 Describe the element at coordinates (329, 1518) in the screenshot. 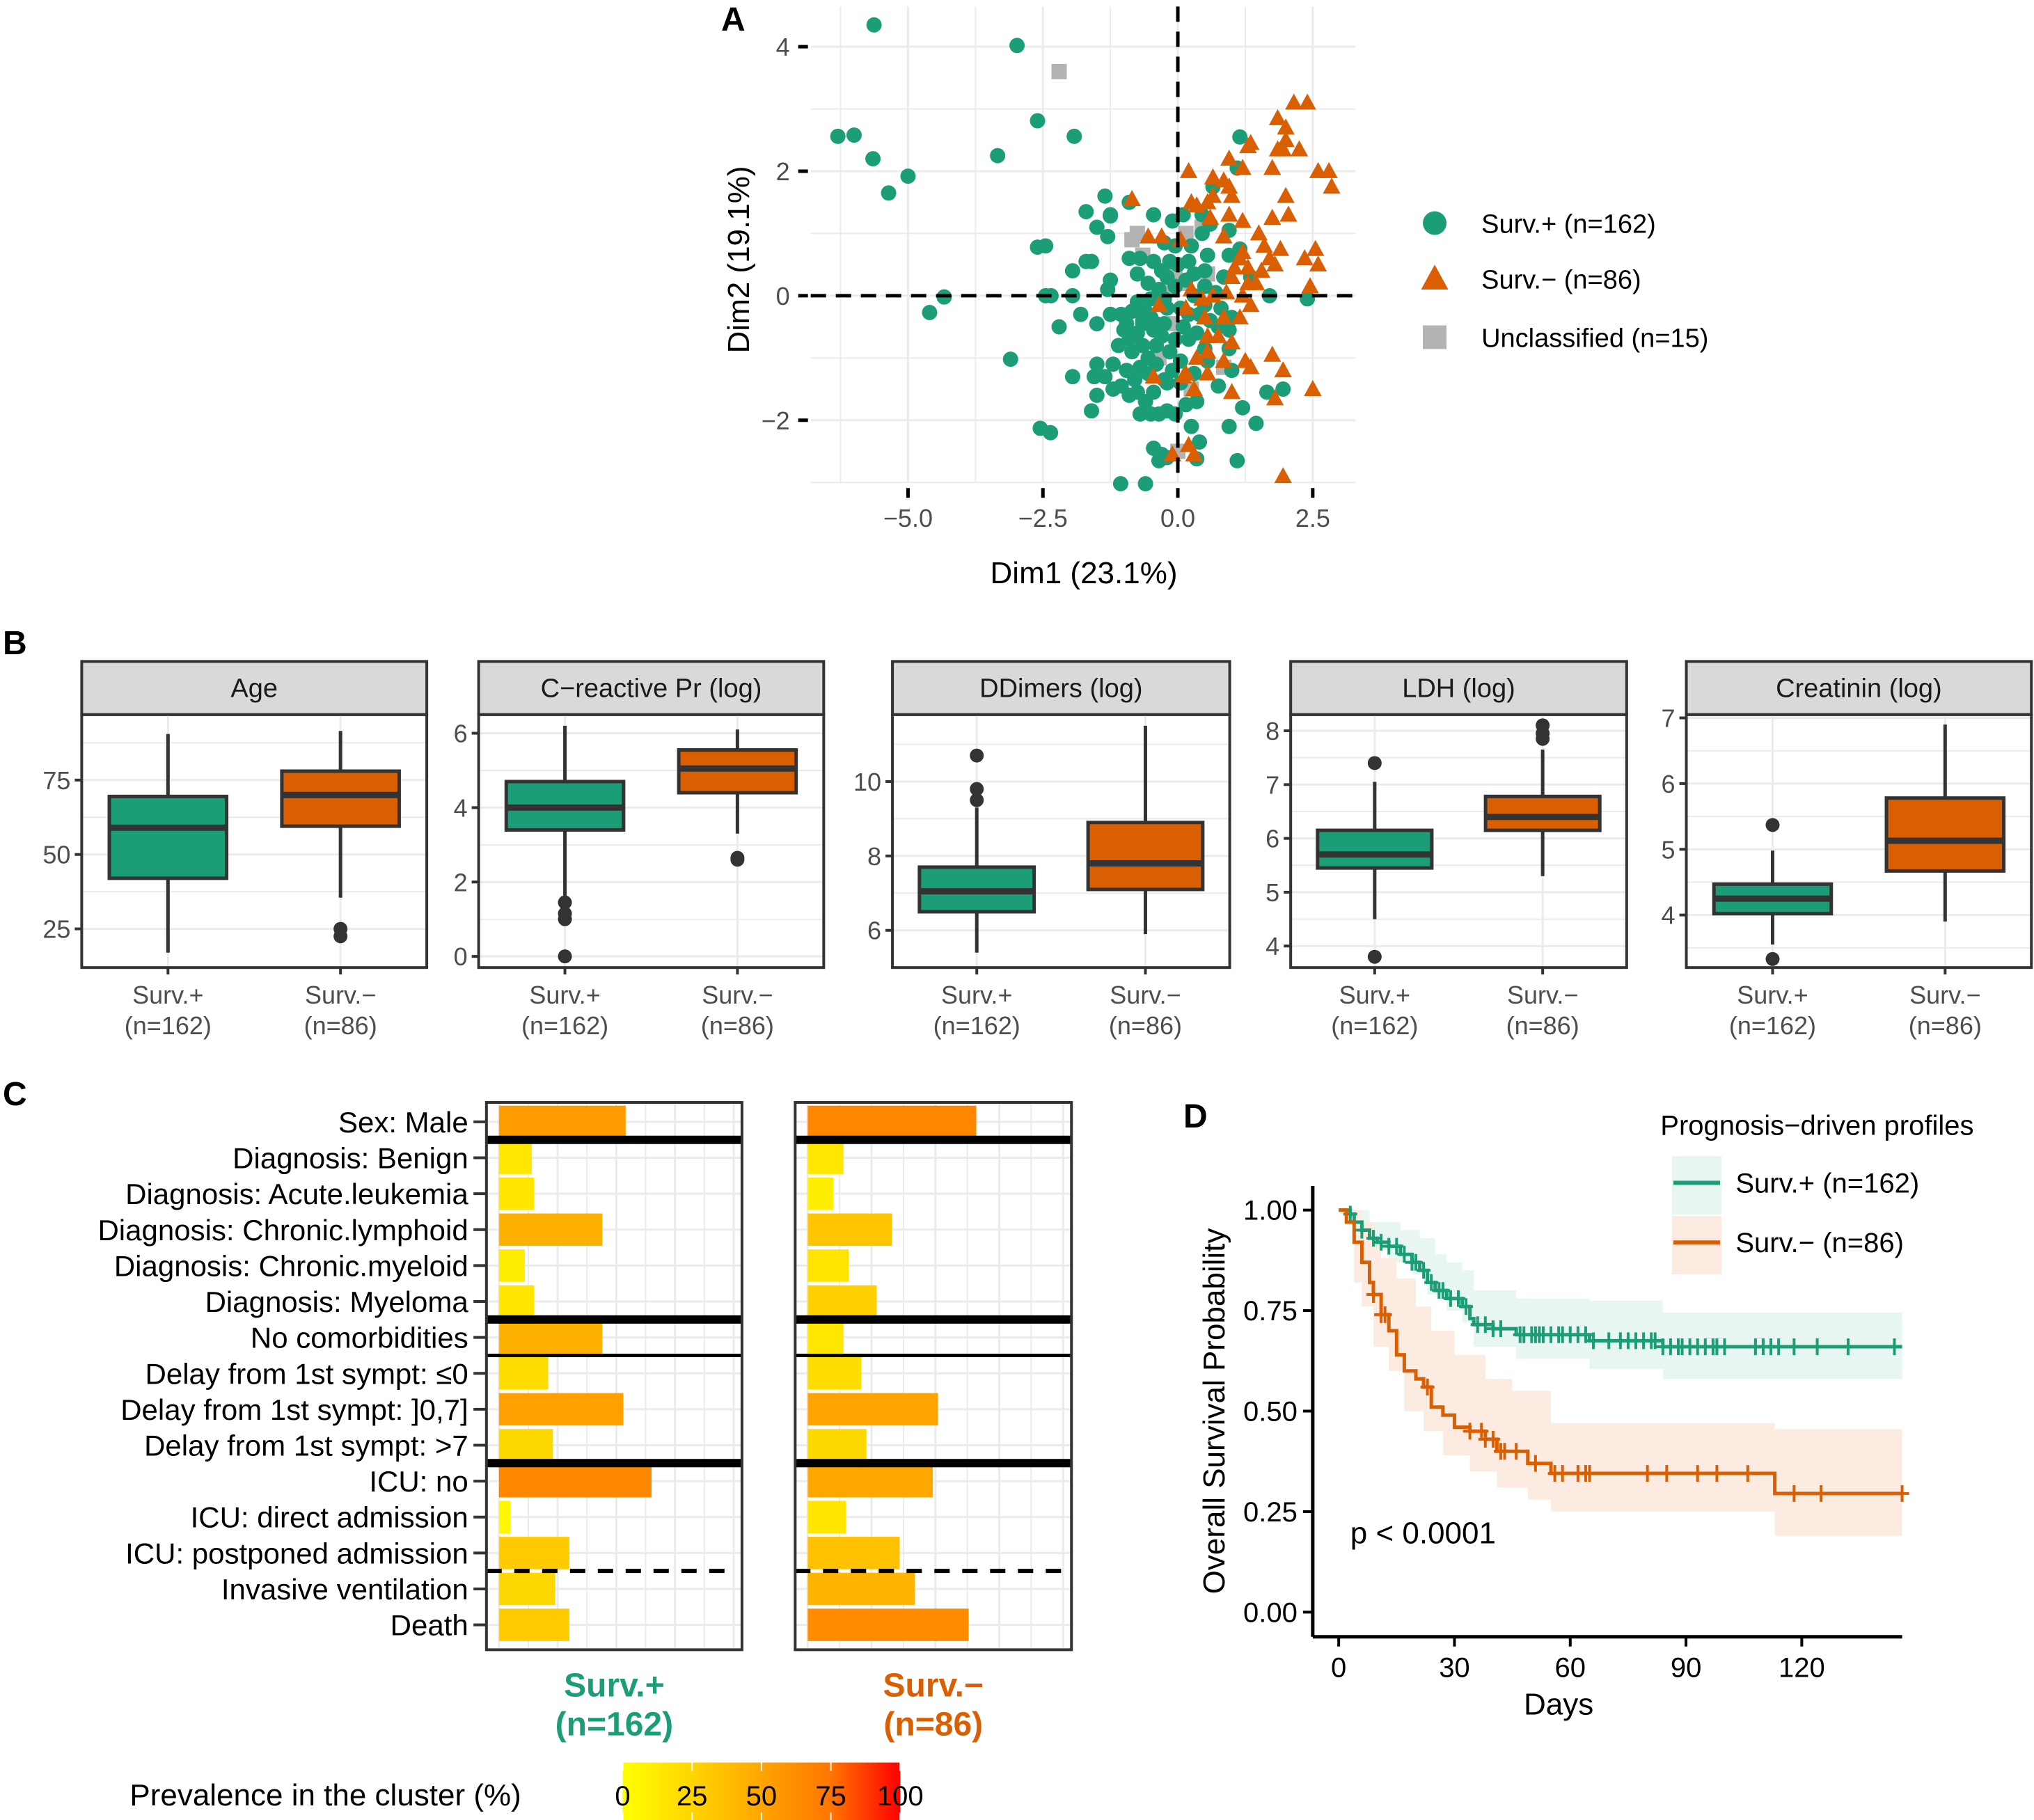

I see `row-label: ICU: direct admission` at that location.